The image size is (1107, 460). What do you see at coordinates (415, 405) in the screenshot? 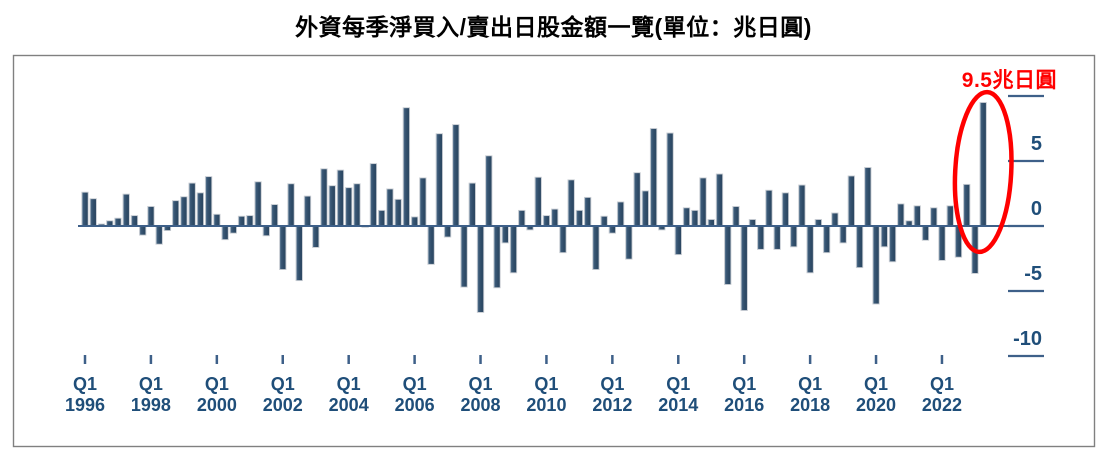
I see `x-axis-label-year: 2006` at bounding box center [415, 405].